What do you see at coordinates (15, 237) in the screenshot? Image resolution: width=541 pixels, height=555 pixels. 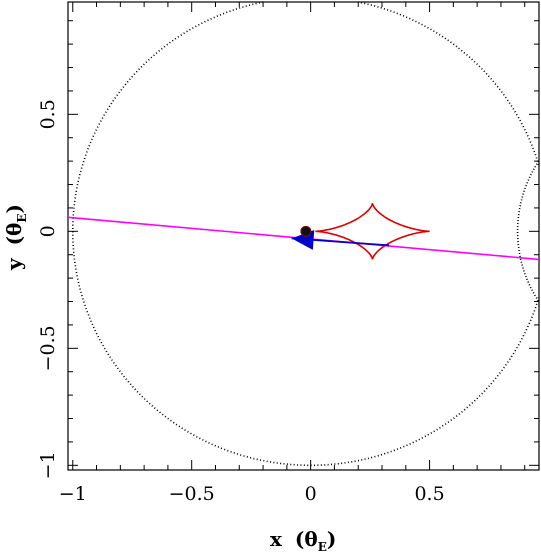 I see `y-axis-label: y (θE)` at bounding box center [15, 237].